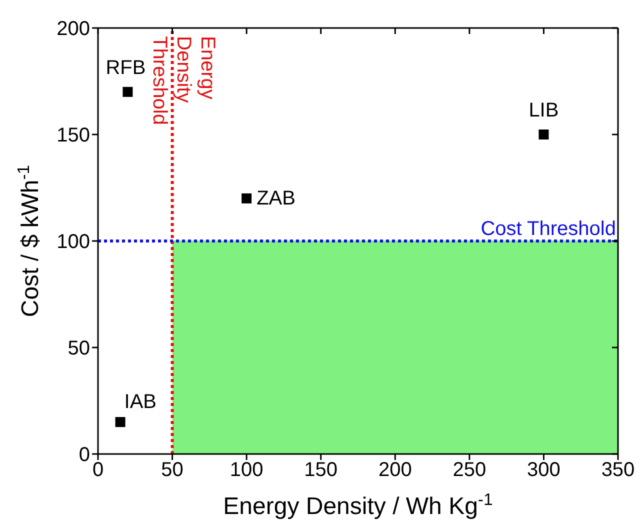 The width and height of the screenshot is (642, 532). Describe the element at coordinates (618, 470) in the screenshot. I see `x-tick-label: 350` at that location.